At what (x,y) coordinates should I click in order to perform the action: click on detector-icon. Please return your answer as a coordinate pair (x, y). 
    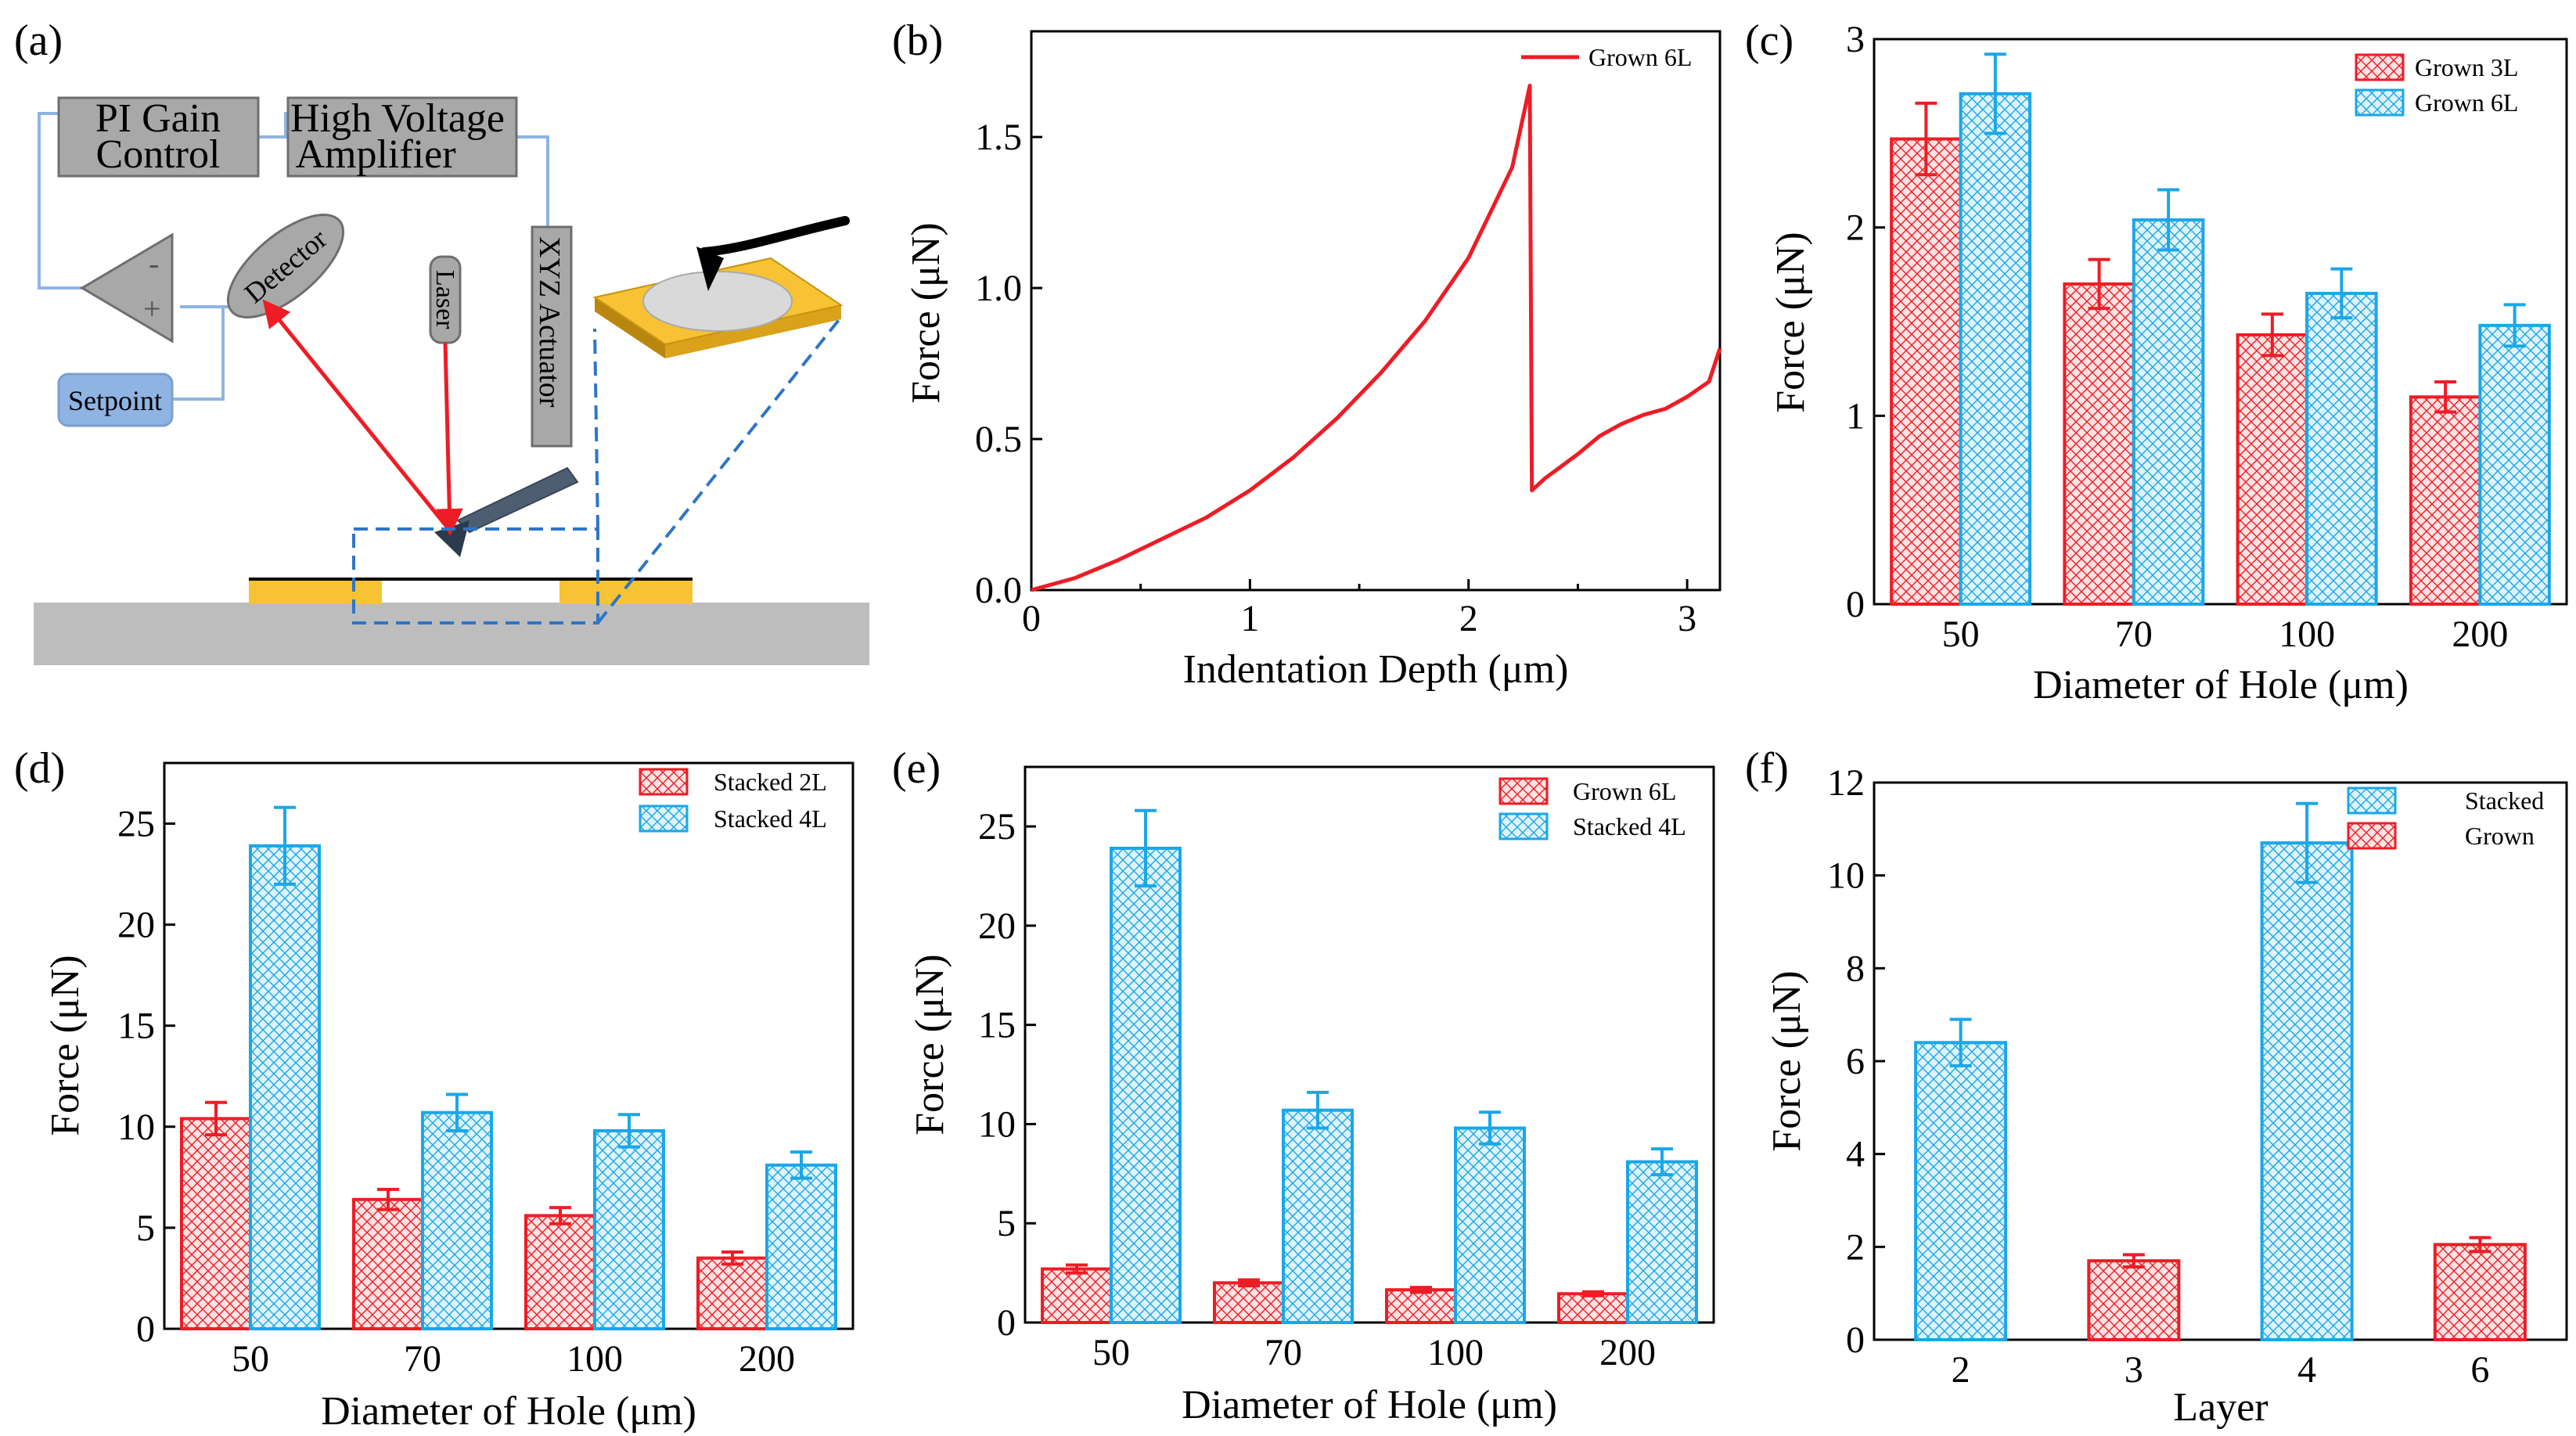
    Looking at the image, I should click on (286, 266).